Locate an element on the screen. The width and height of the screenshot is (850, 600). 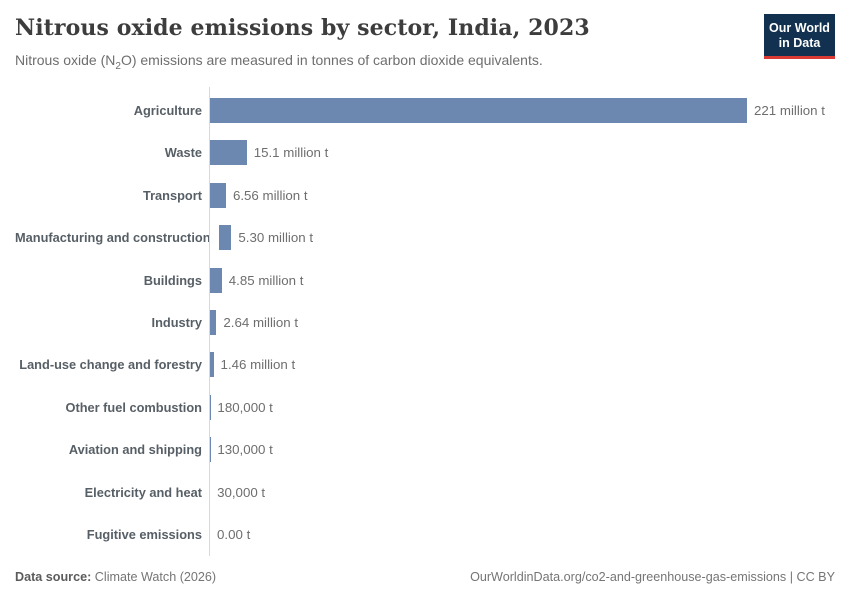
owid-logo: Our World in Data is located at coordinates (799, 36).